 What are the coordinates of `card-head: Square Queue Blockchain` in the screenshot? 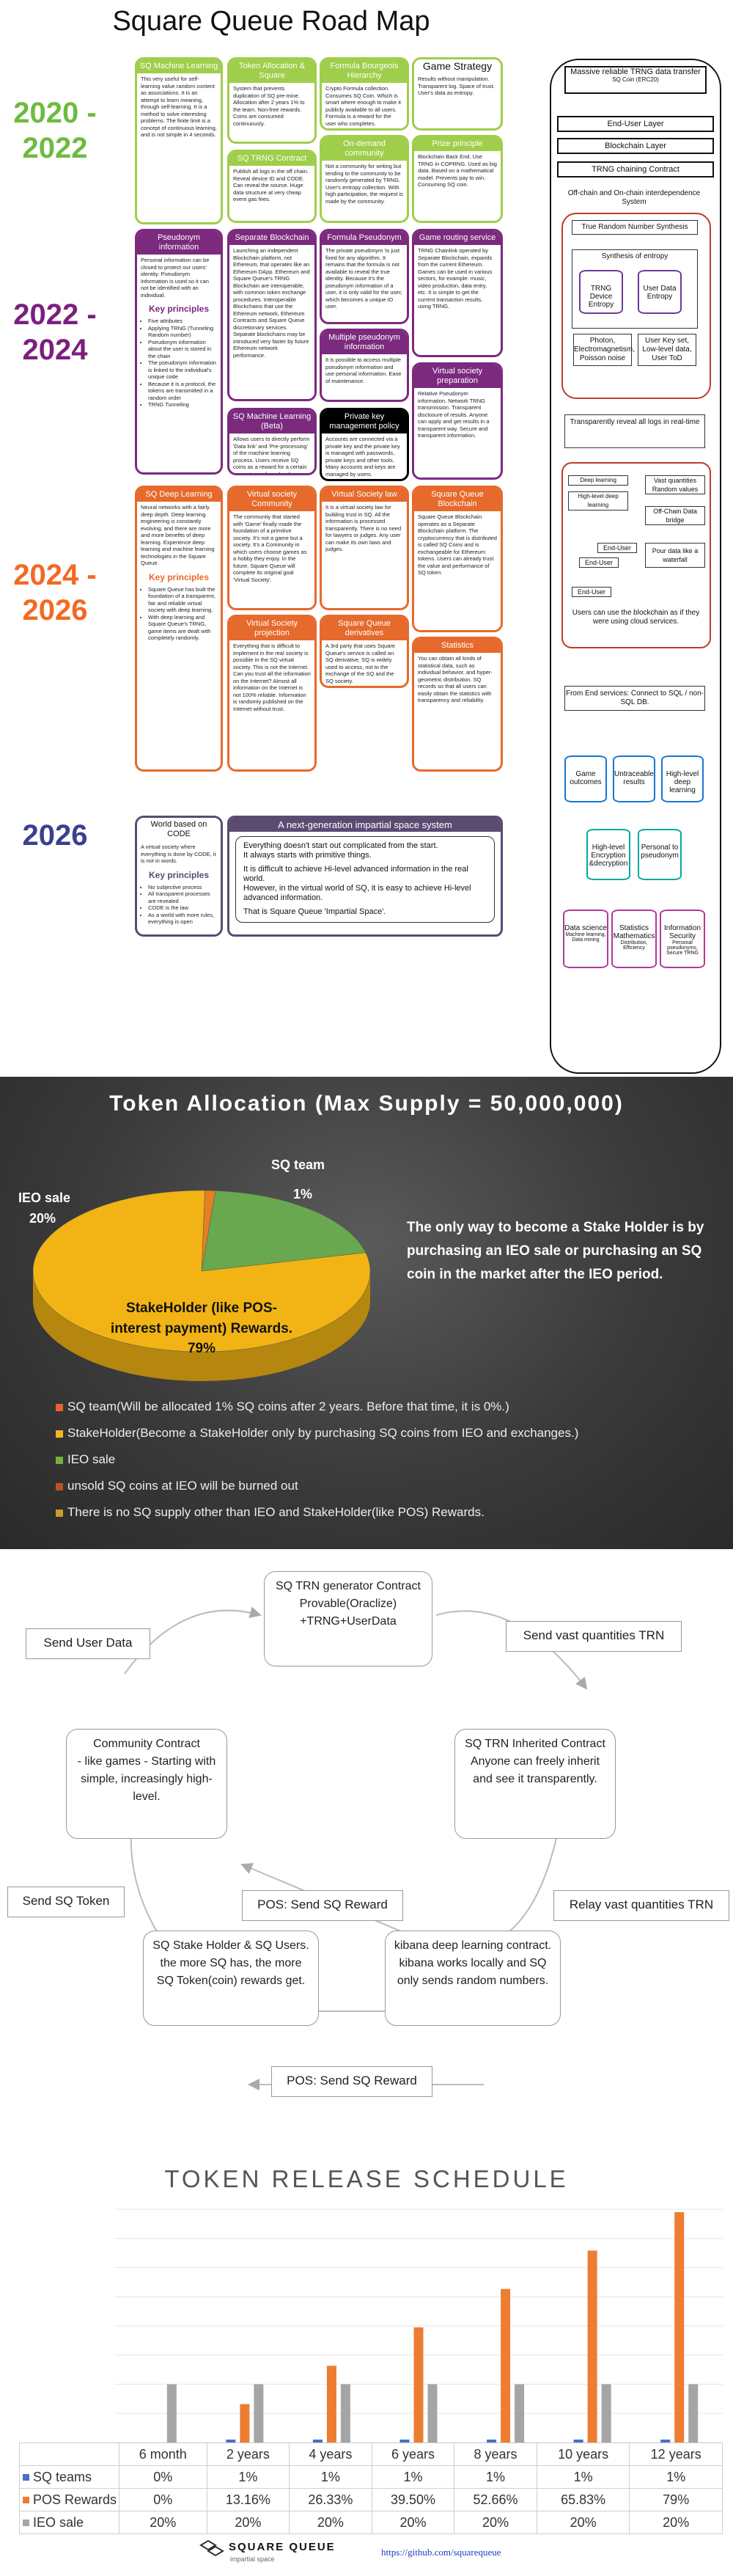 It's located at (457, 499).